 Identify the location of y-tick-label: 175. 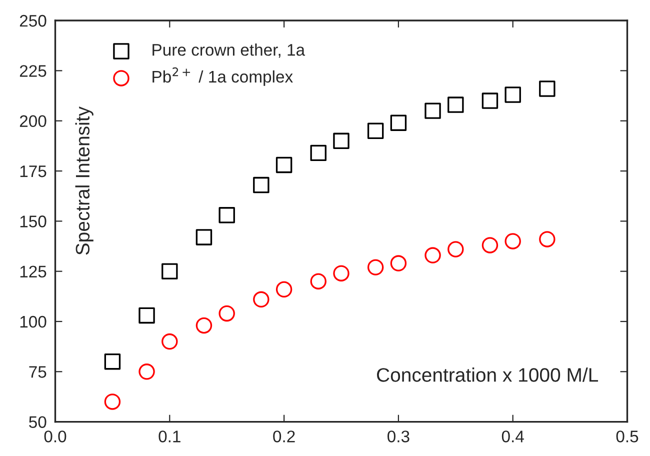
(33, 172).